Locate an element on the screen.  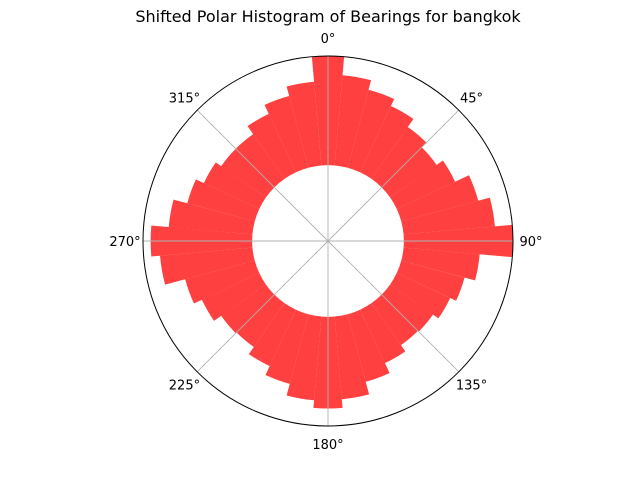
tick-label-0: 0° is located at coordinates (328, 39).